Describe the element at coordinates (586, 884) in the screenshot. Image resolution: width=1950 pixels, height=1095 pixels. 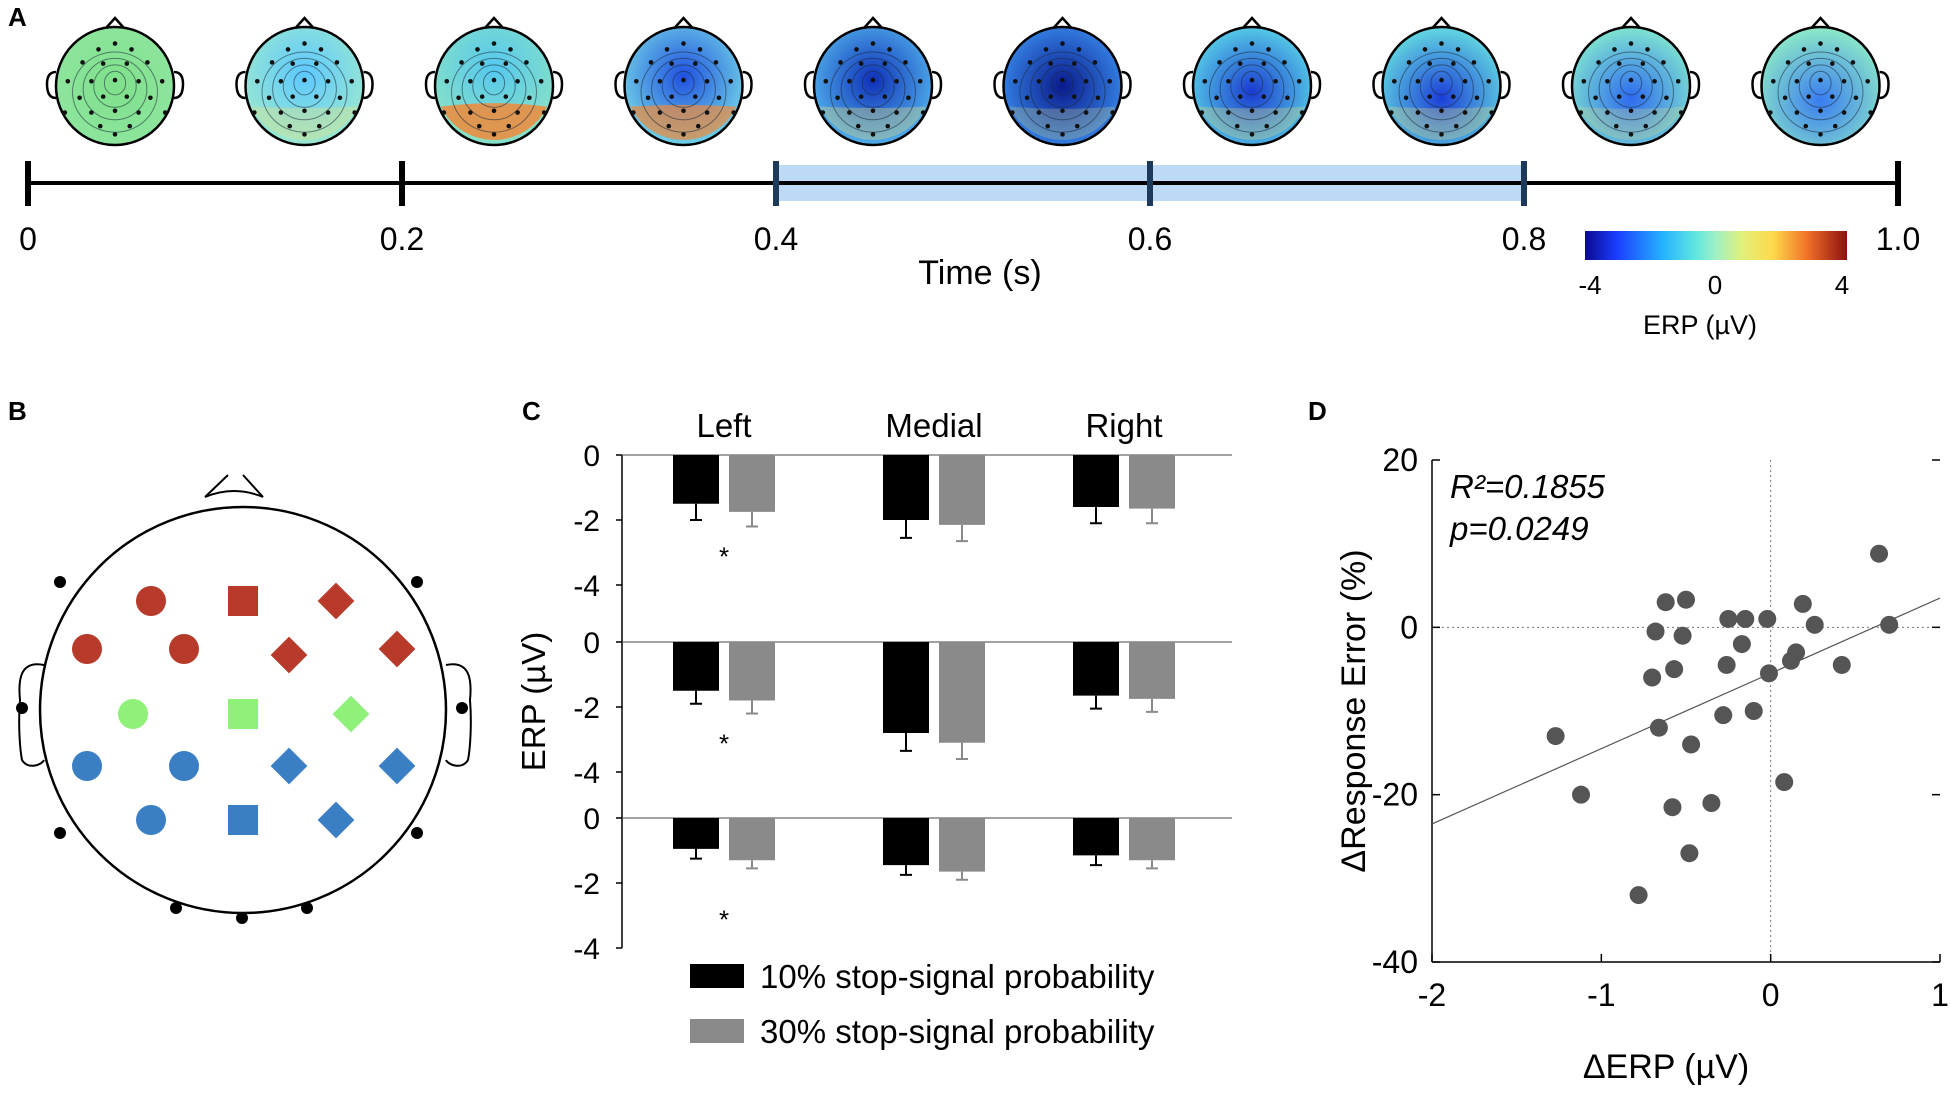
I see `y-tick-label: -2` at that location.